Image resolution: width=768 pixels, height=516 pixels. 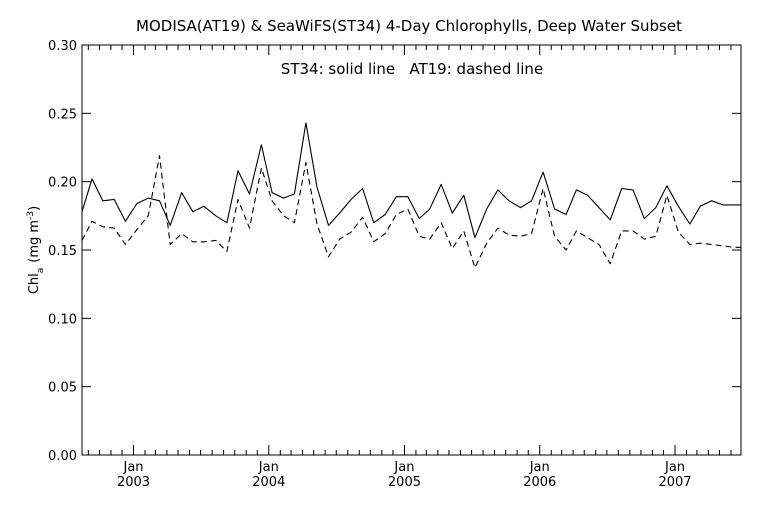 What do you see at coordinates (34, 241) in the screenshot?
I see `y-axis-label-unit: (mg m` at bounding box center [34, 241].